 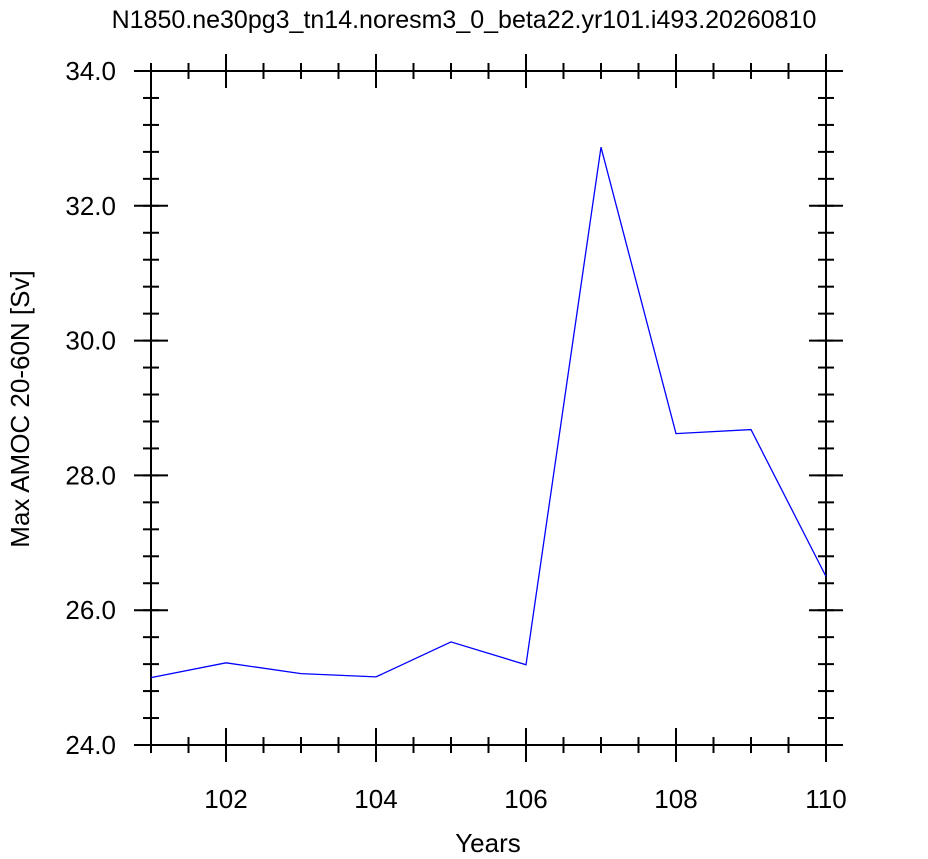 I want to click on x-tick-label: 108, so click(x=675, y=799).